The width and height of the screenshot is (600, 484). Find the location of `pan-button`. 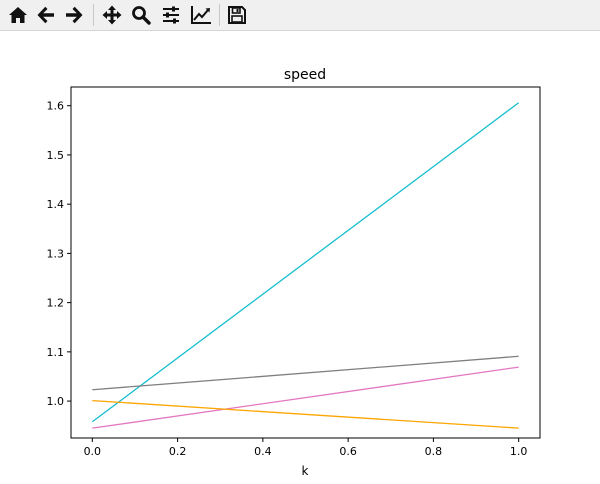

pan-button is located at coordinates (112, 15).